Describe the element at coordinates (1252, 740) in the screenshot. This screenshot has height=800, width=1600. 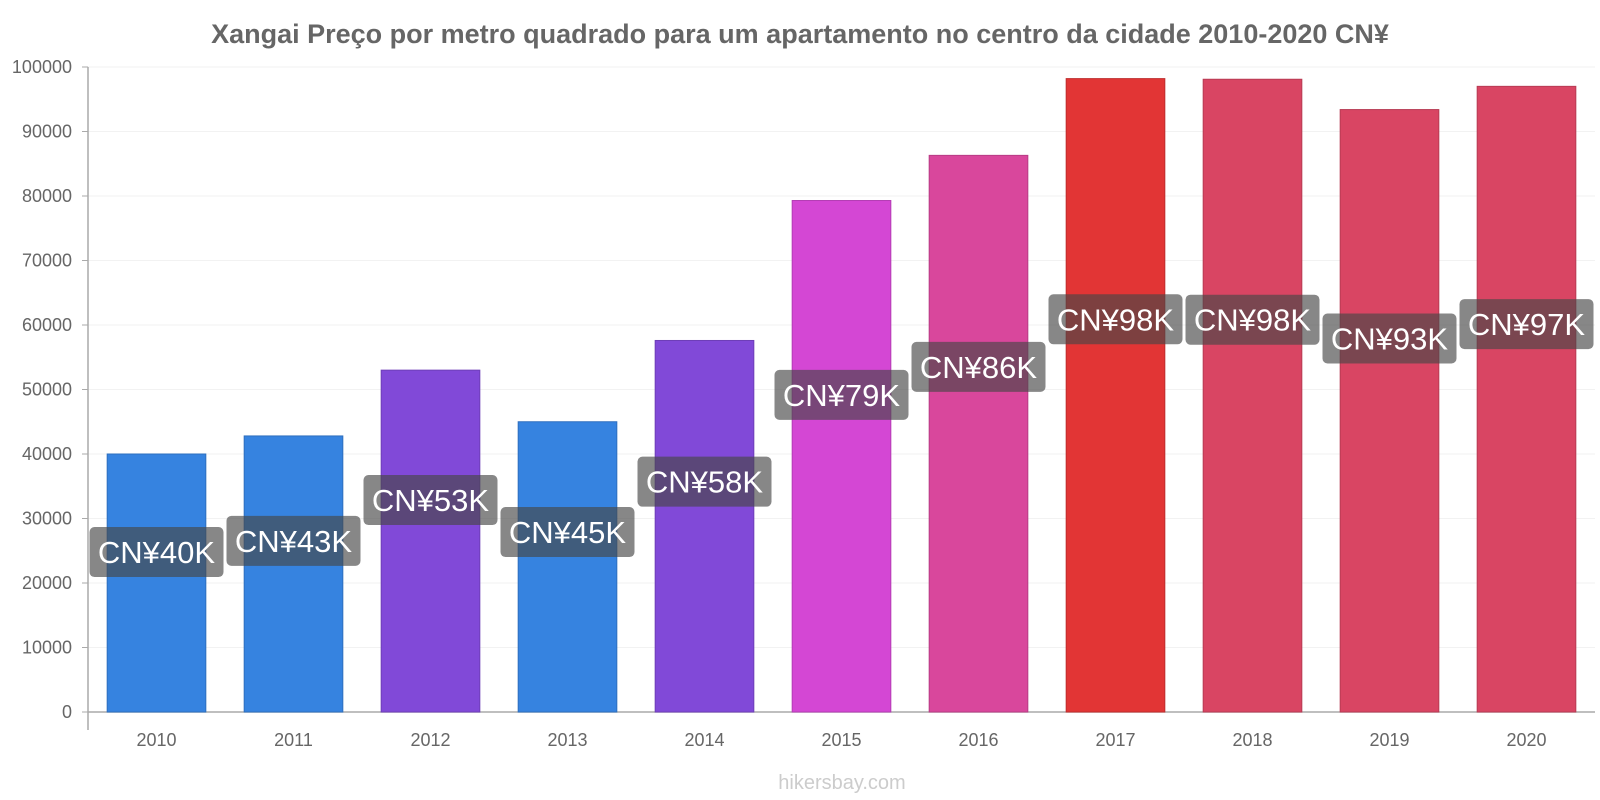
I see `x-tick-label: 2018` at that location.